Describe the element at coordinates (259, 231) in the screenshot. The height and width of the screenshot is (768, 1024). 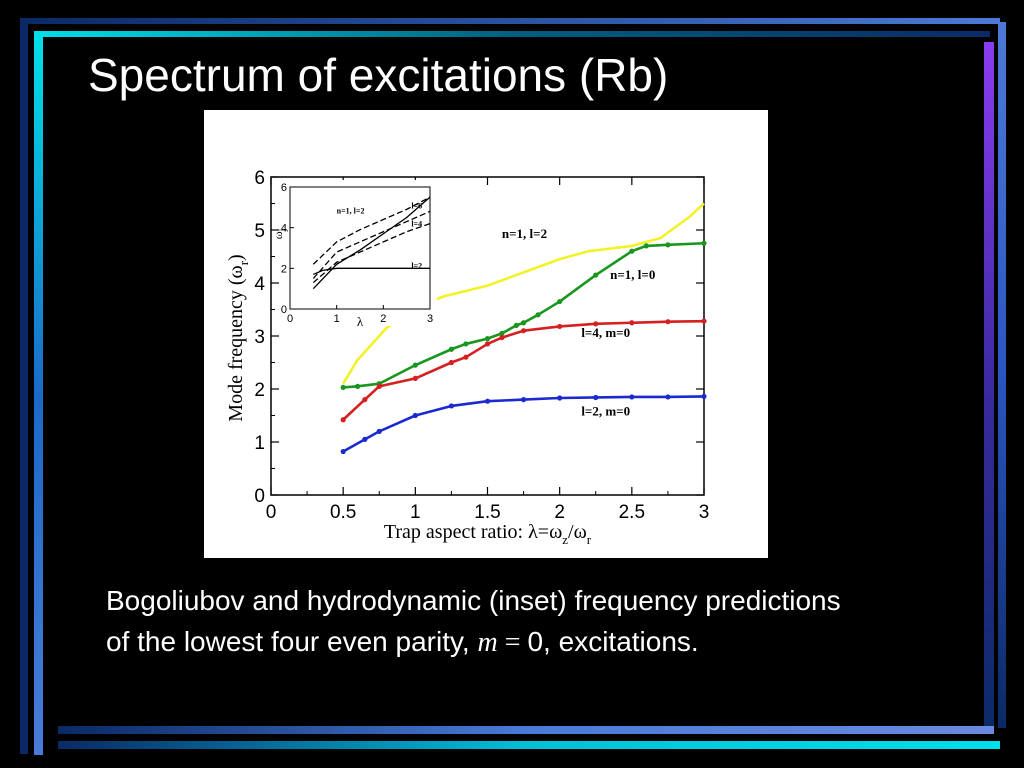
I see `y-tick-label: 5` at that location.